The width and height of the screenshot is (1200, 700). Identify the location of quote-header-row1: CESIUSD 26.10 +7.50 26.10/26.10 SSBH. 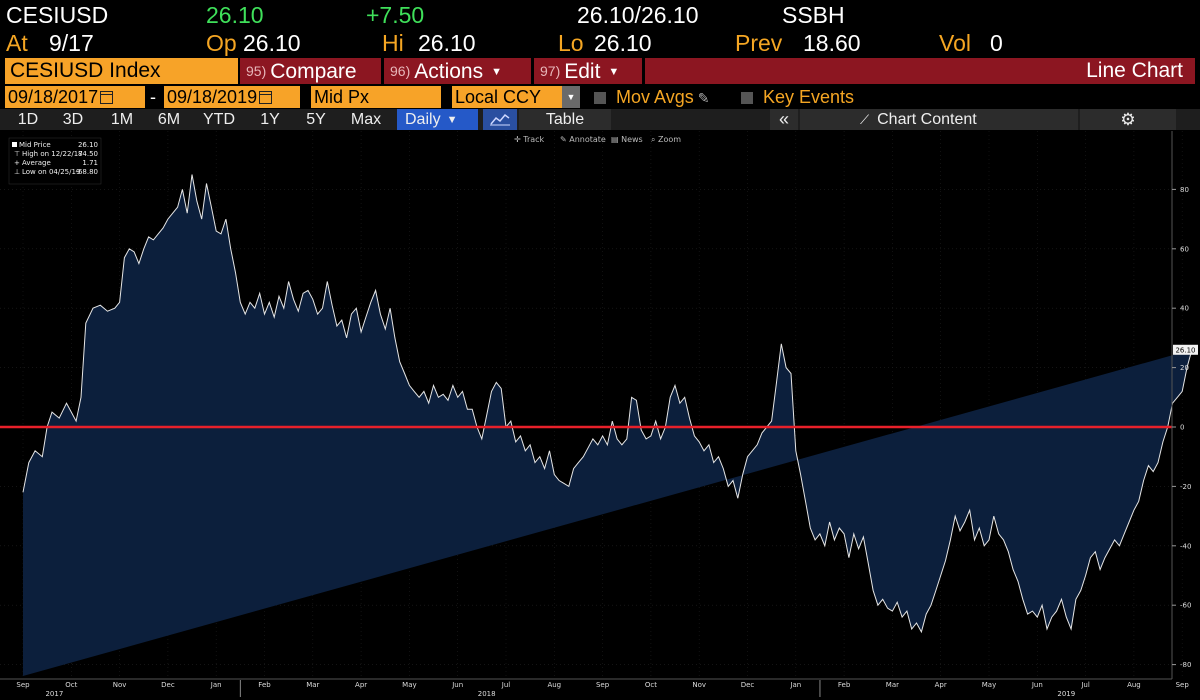
(600, 14).